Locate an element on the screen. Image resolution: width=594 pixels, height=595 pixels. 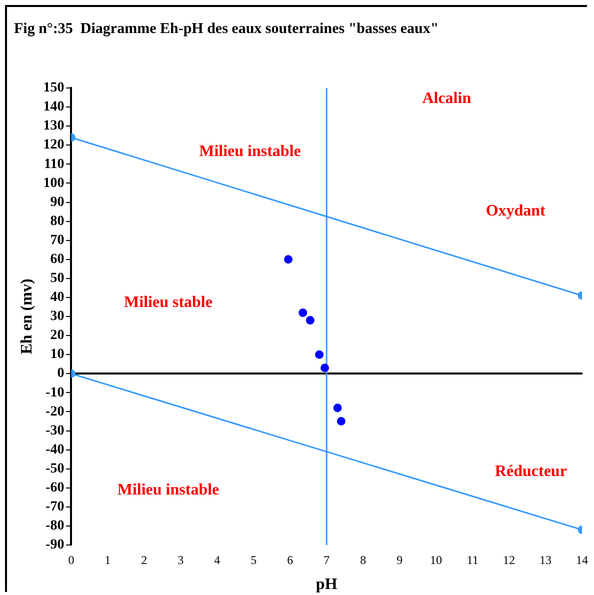
x-tick-label: 1 is located at coordinates (107, 560).